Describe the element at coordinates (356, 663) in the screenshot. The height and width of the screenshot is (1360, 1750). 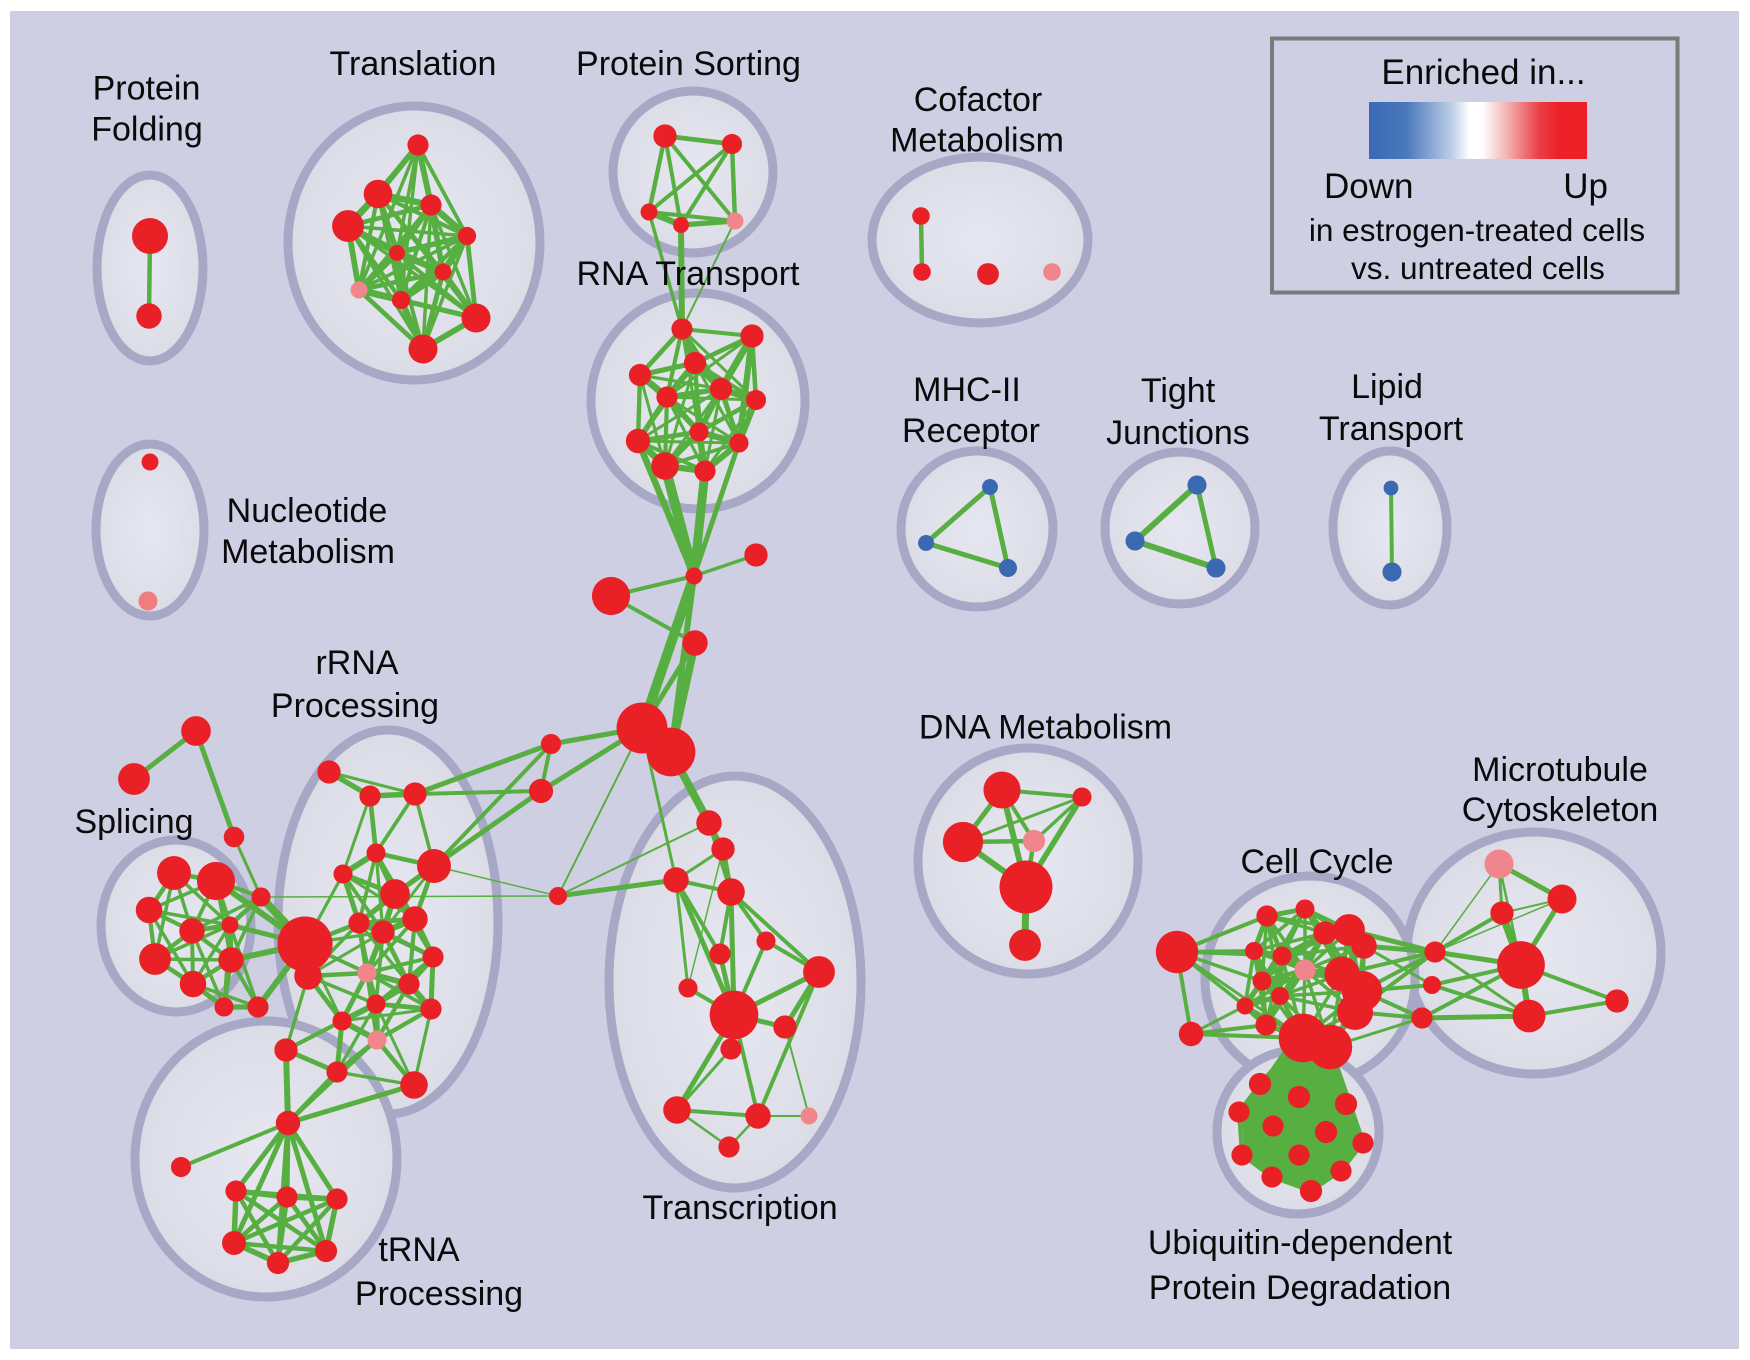
I see `svg-text: rRNA` at that location.